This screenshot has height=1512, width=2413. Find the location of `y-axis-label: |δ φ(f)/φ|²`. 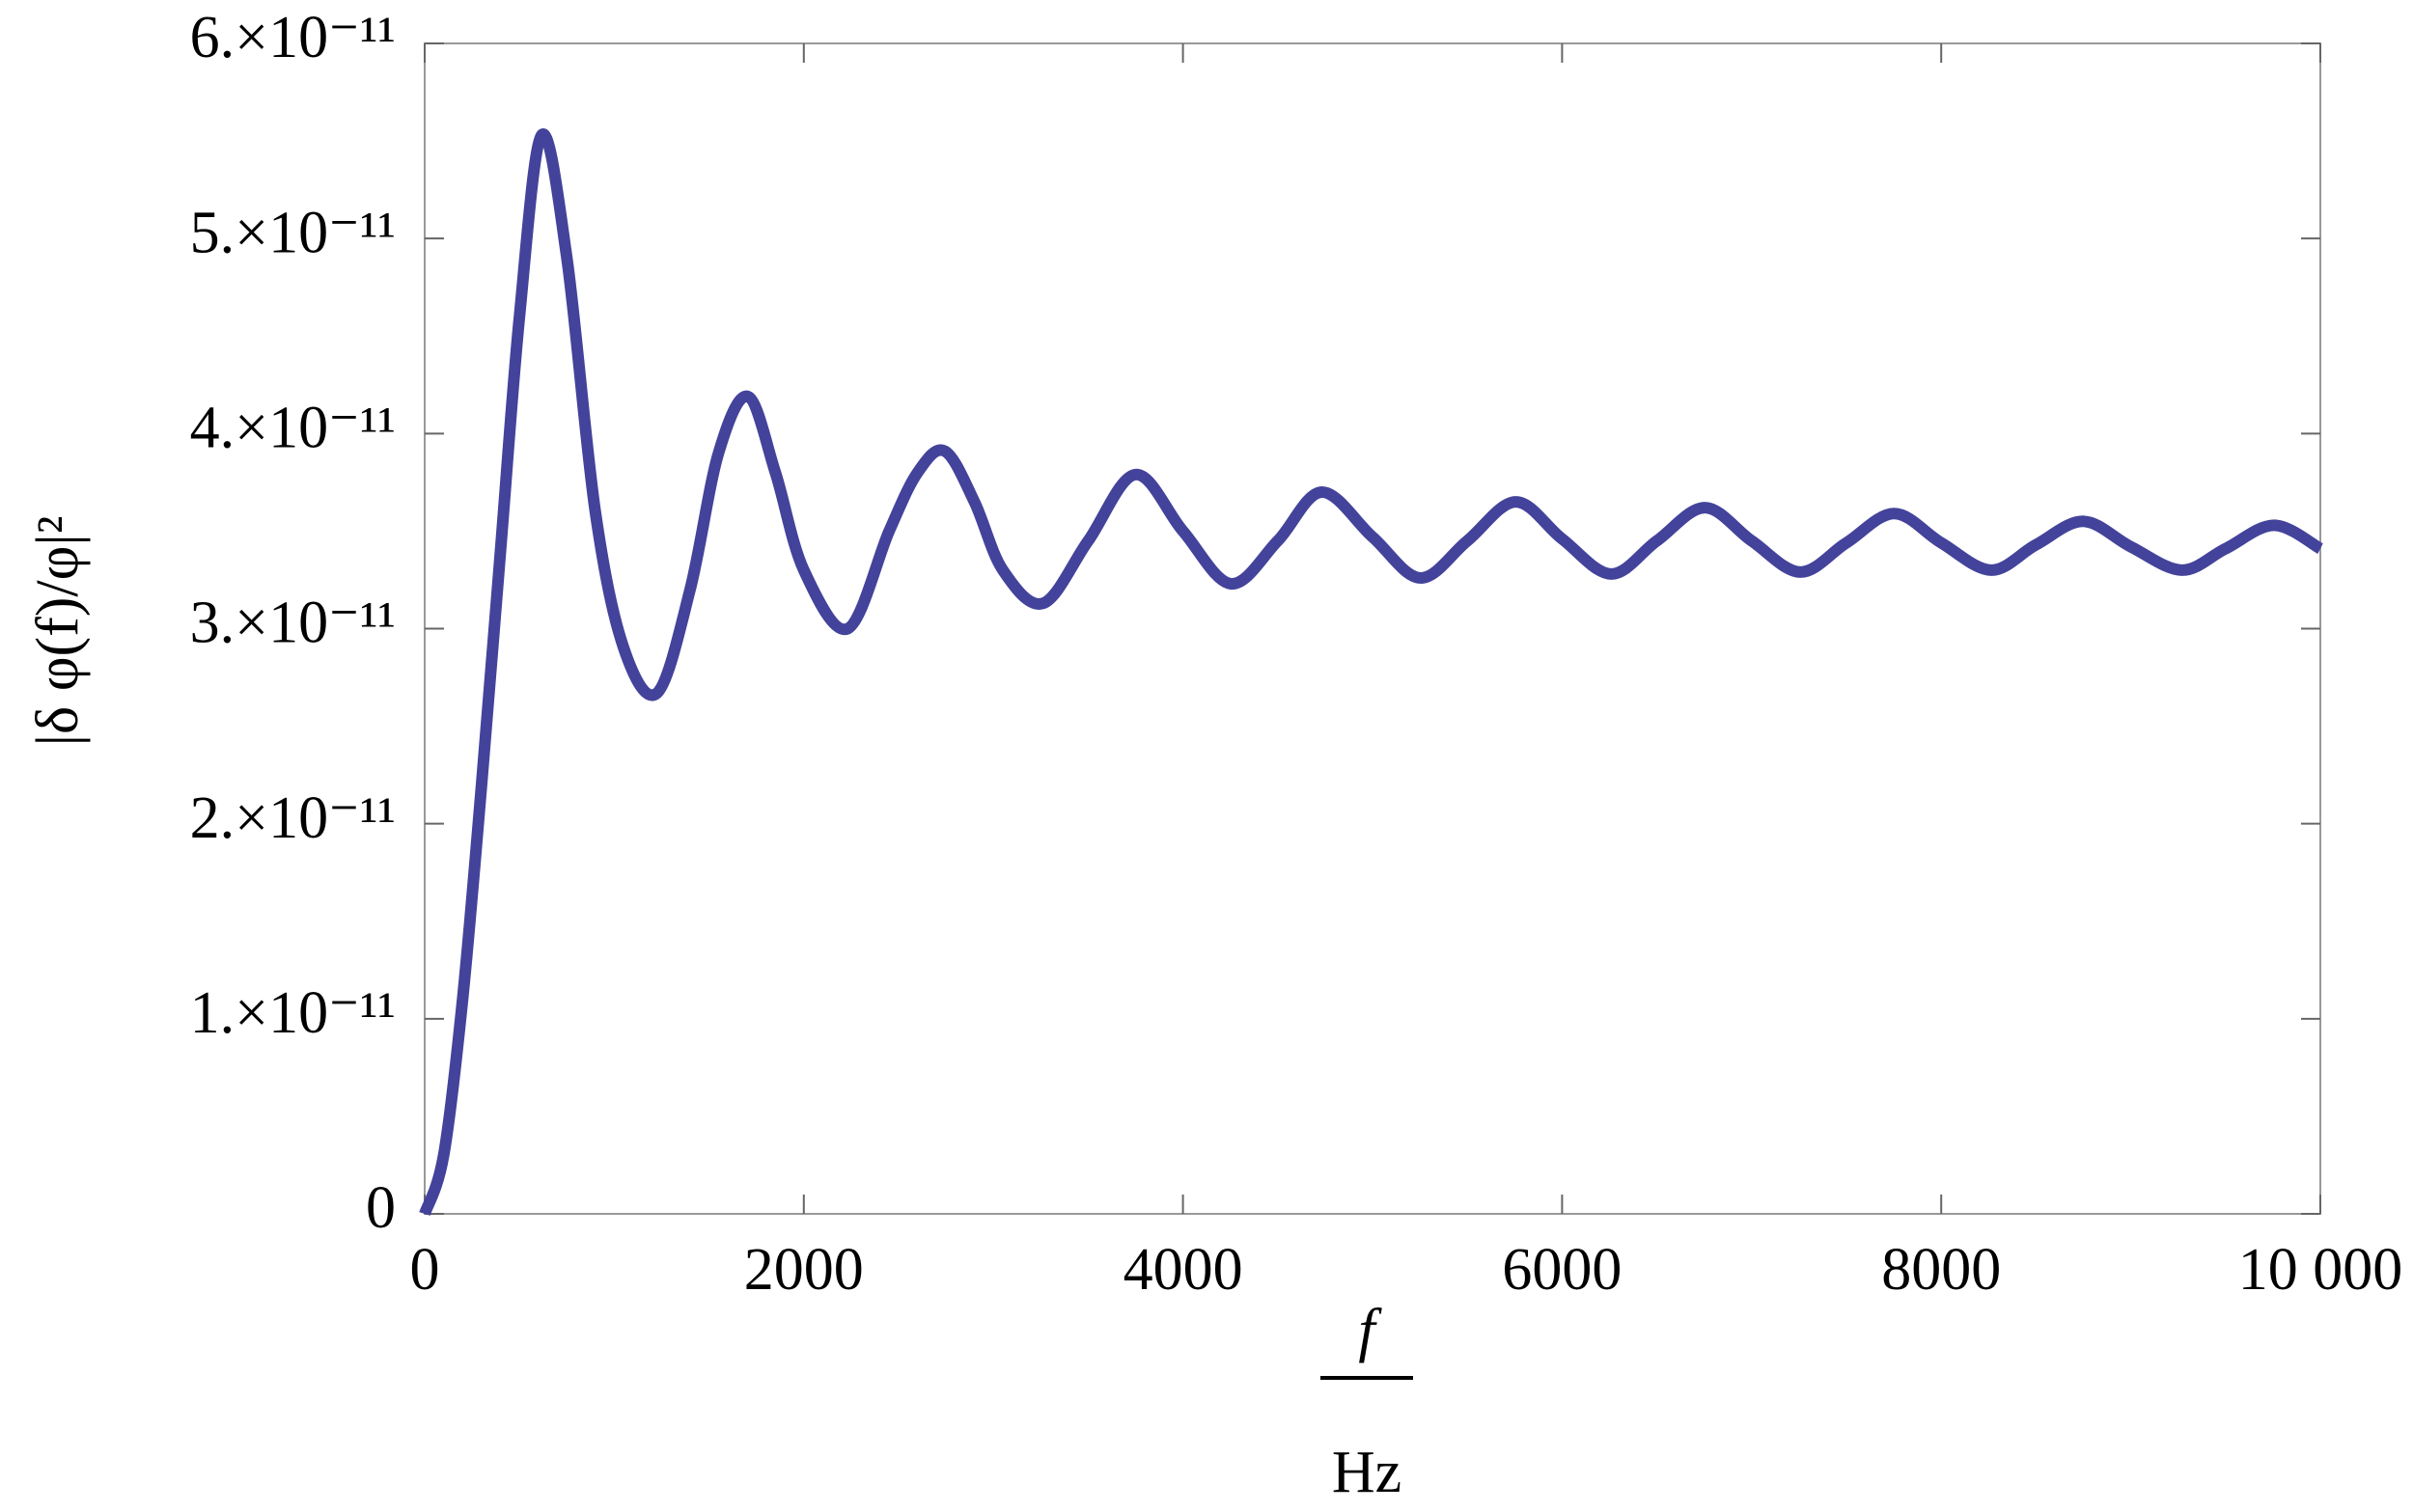

y-axis-label: |δ φ(f)/φ|² is located at coordinates (58, 631).